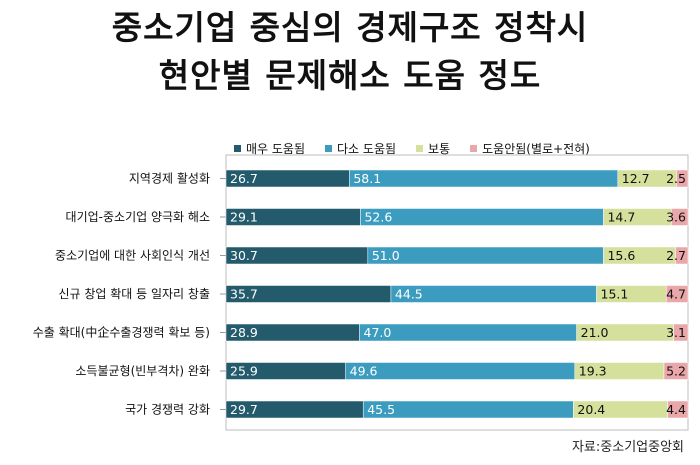 The width and height of the screenshot is (700, 465). I want to click on data-label-neutral: 21.0, so click(595, 332).